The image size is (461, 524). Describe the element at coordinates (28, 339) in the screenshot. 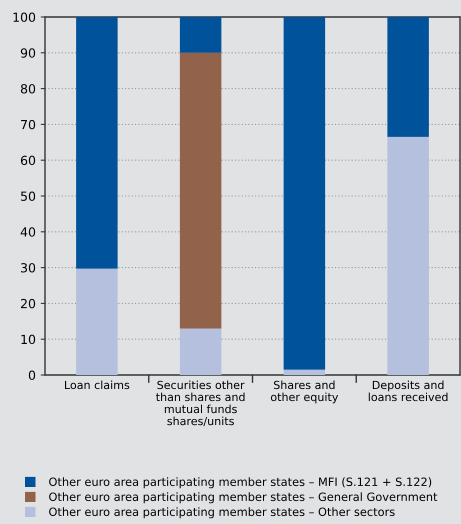

I see `y-tick-label: 10` at that location.